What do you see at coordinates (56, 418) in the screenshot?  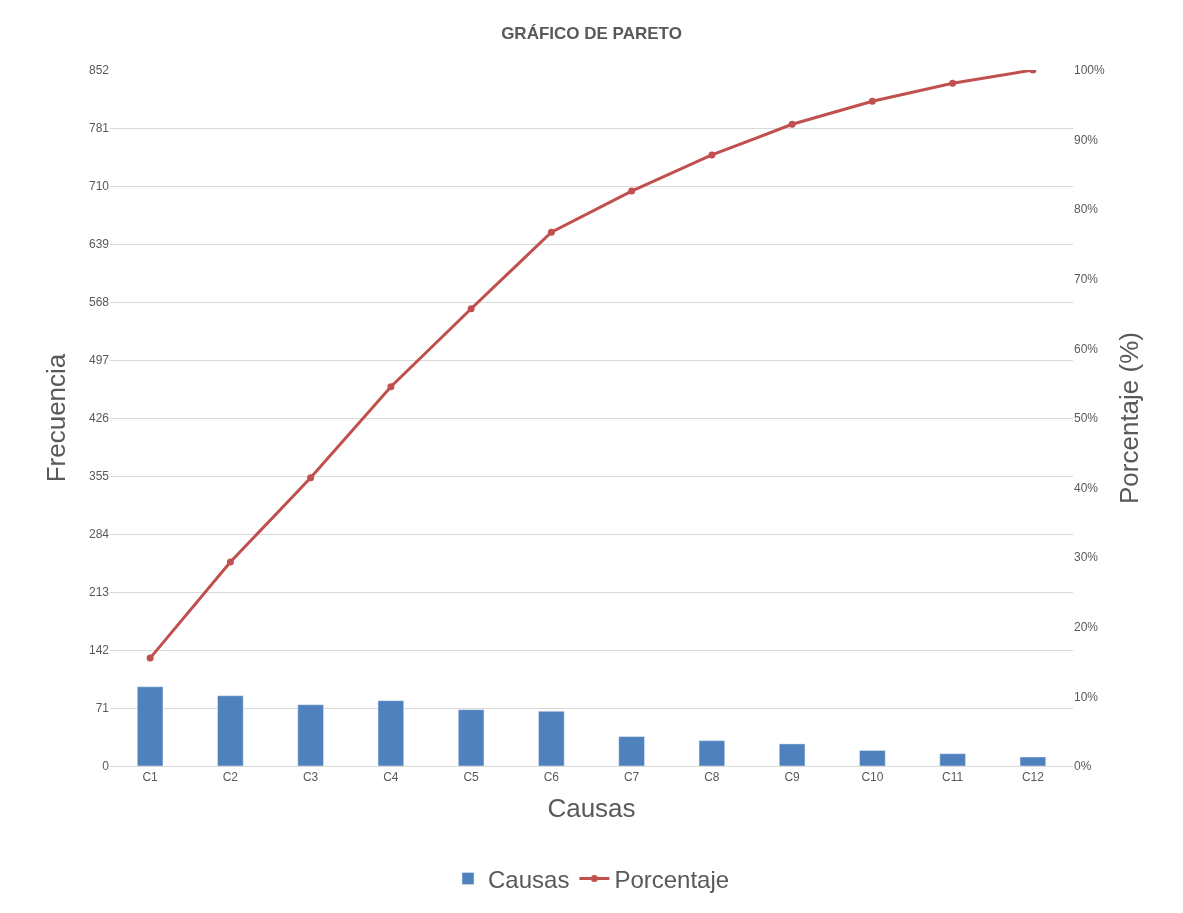 I see `y-axis-title: Frecuencia` at bounding box center [56, 418].